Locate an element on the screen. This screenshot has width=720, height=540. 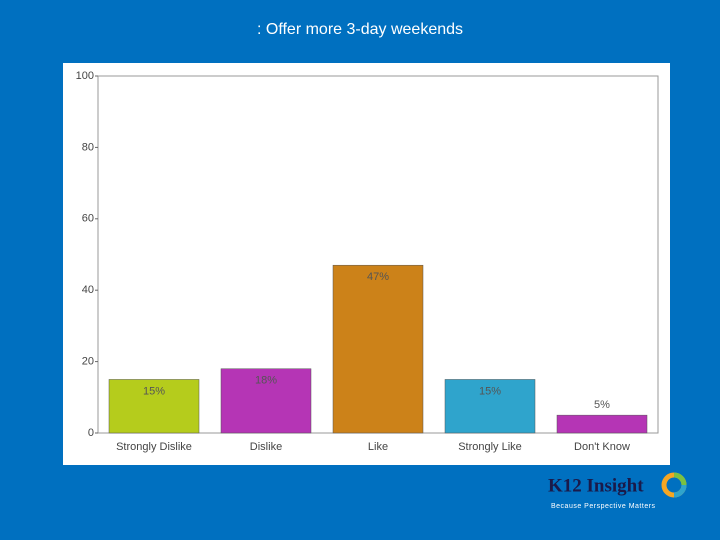
x-tick-label: Strongly Dislike is located at coordinates (154, 447).